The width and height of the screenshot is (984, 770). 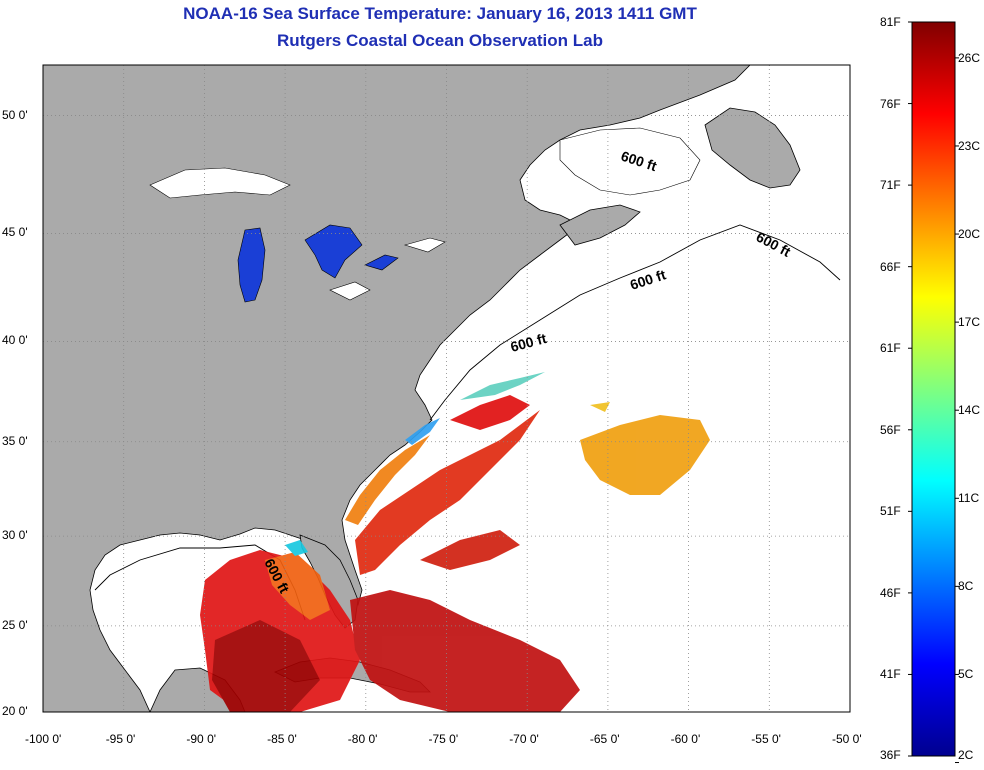 I want to click on colorbar-f-label: 61F, so click(x=890, y=348).